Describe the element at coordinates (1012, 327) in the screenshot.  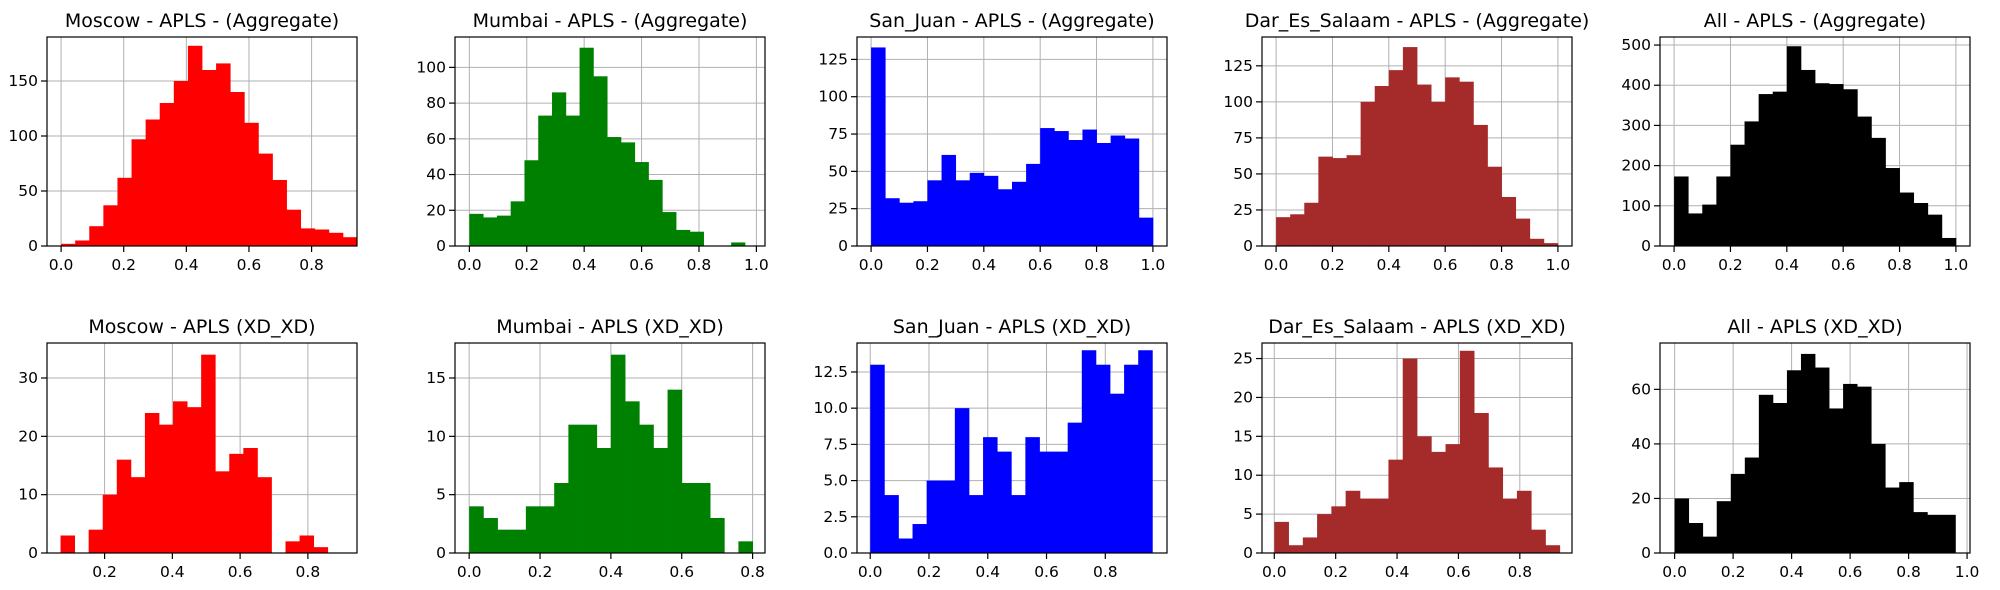
I see `chart-title: San_Juan - APLS (XD_XD)` at that location.